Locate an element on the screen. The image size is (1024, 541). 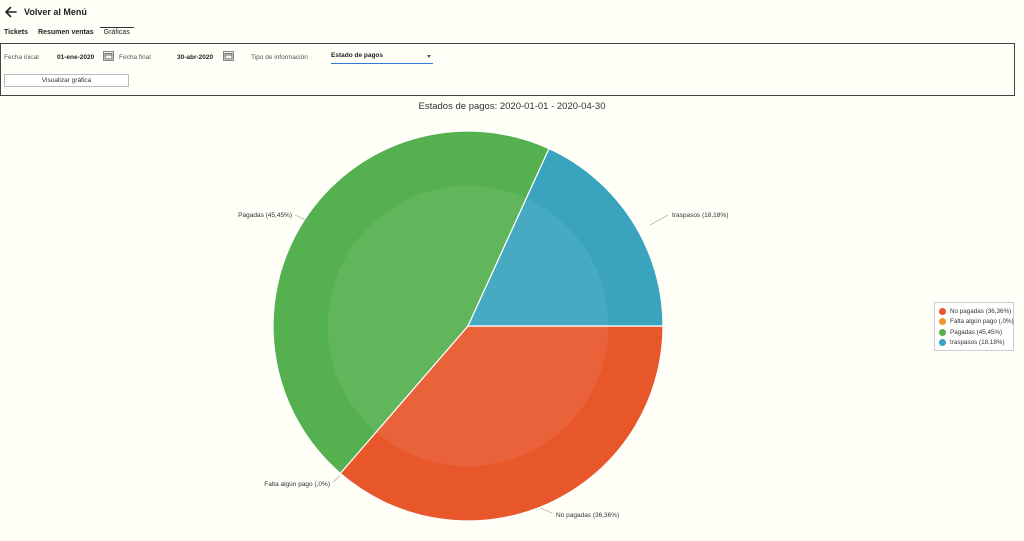
tab-bar: Tickets Resumen ventas Gráficas is located at coordinates (74, 35).